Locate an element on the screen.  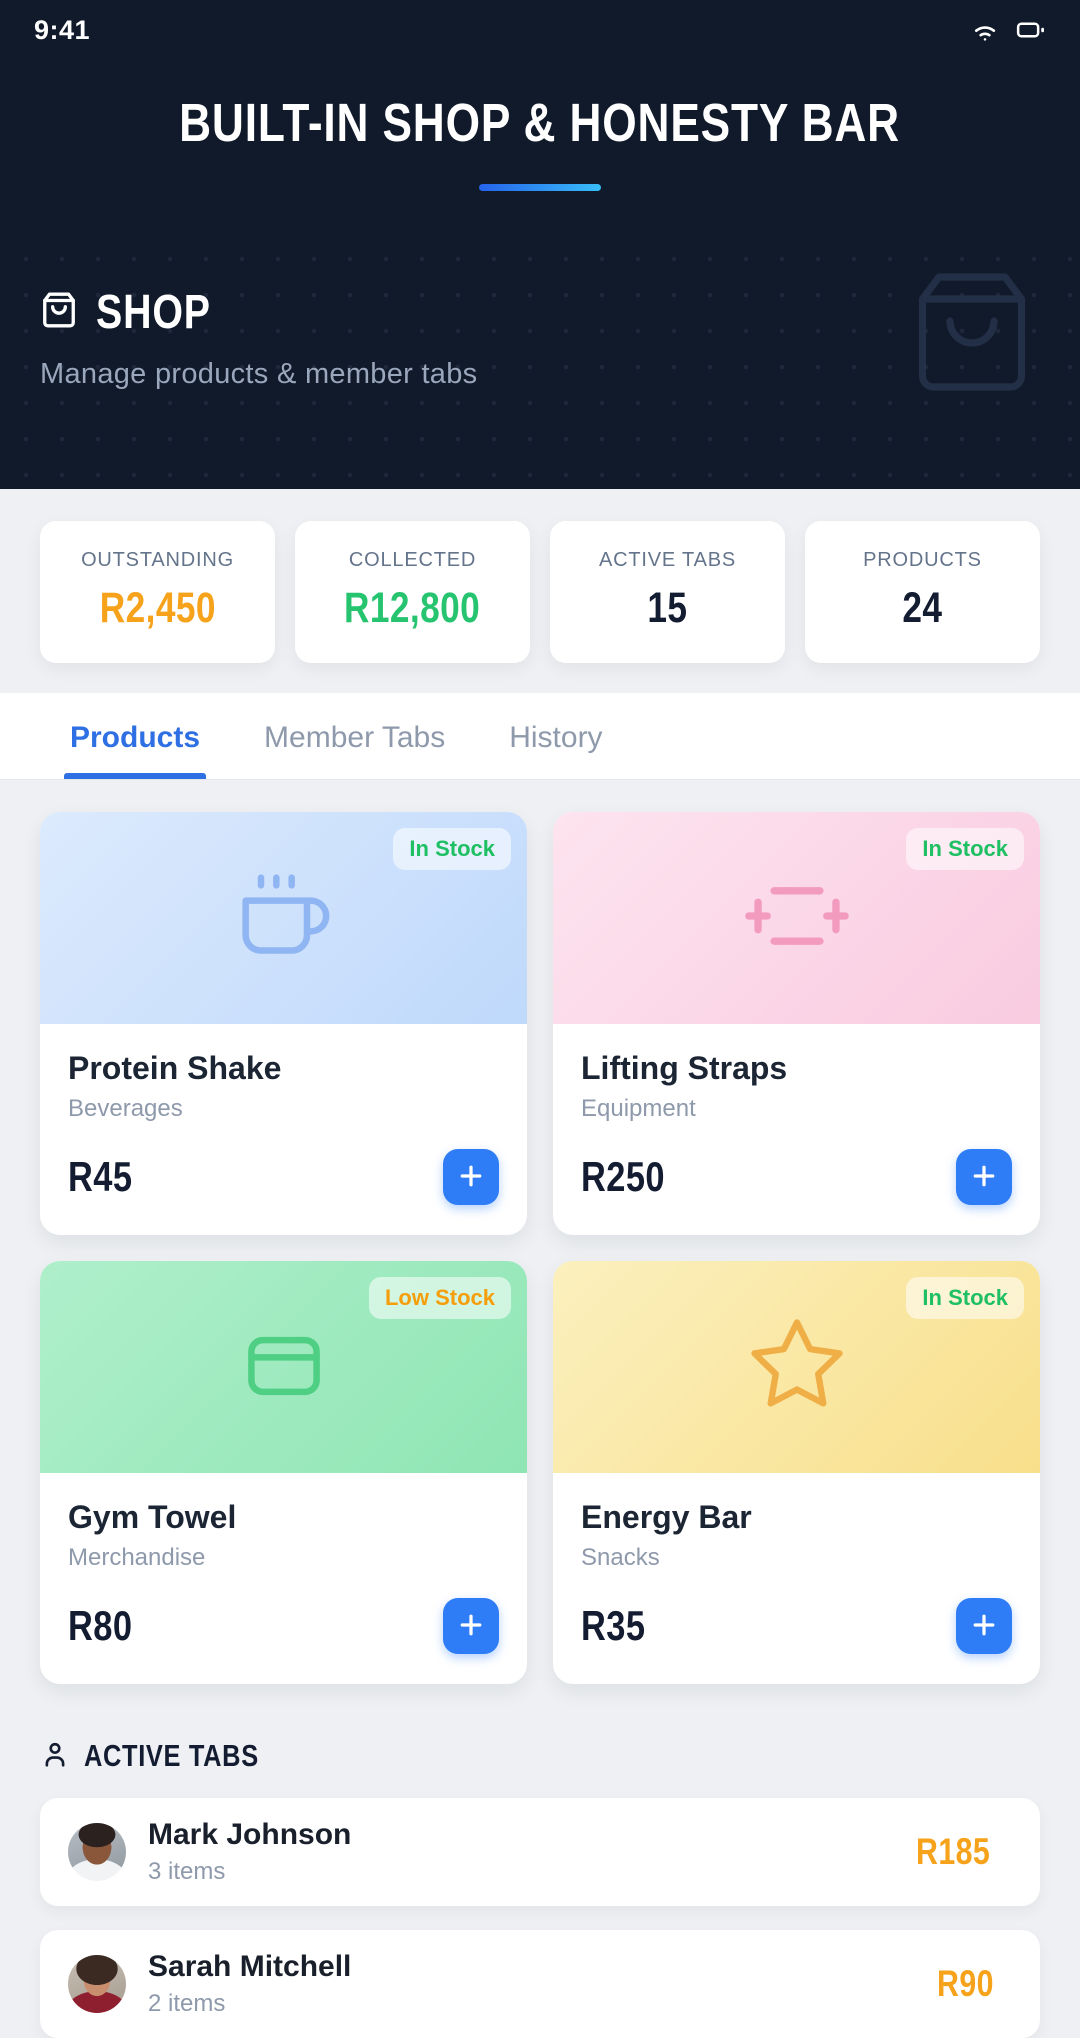
tab-bar: Products Member Tabs History is located at coordinates (540, 736).